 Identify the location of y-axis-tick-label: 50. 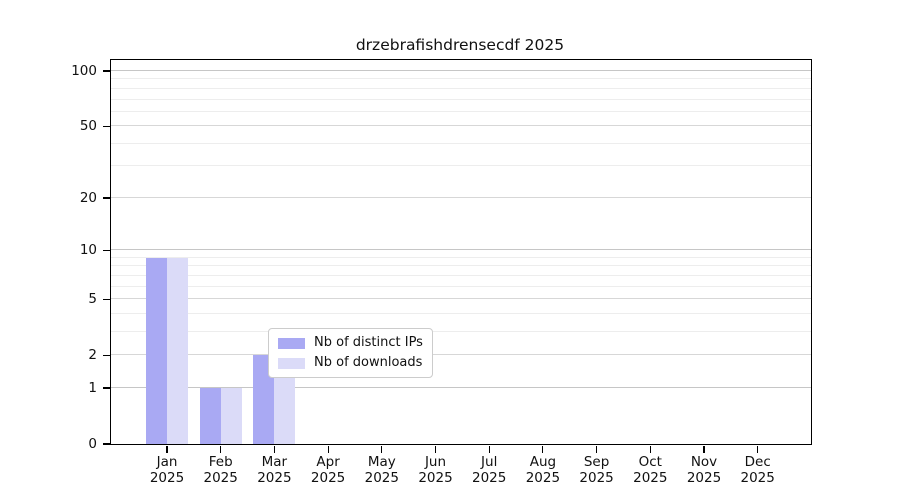
(88, 126).